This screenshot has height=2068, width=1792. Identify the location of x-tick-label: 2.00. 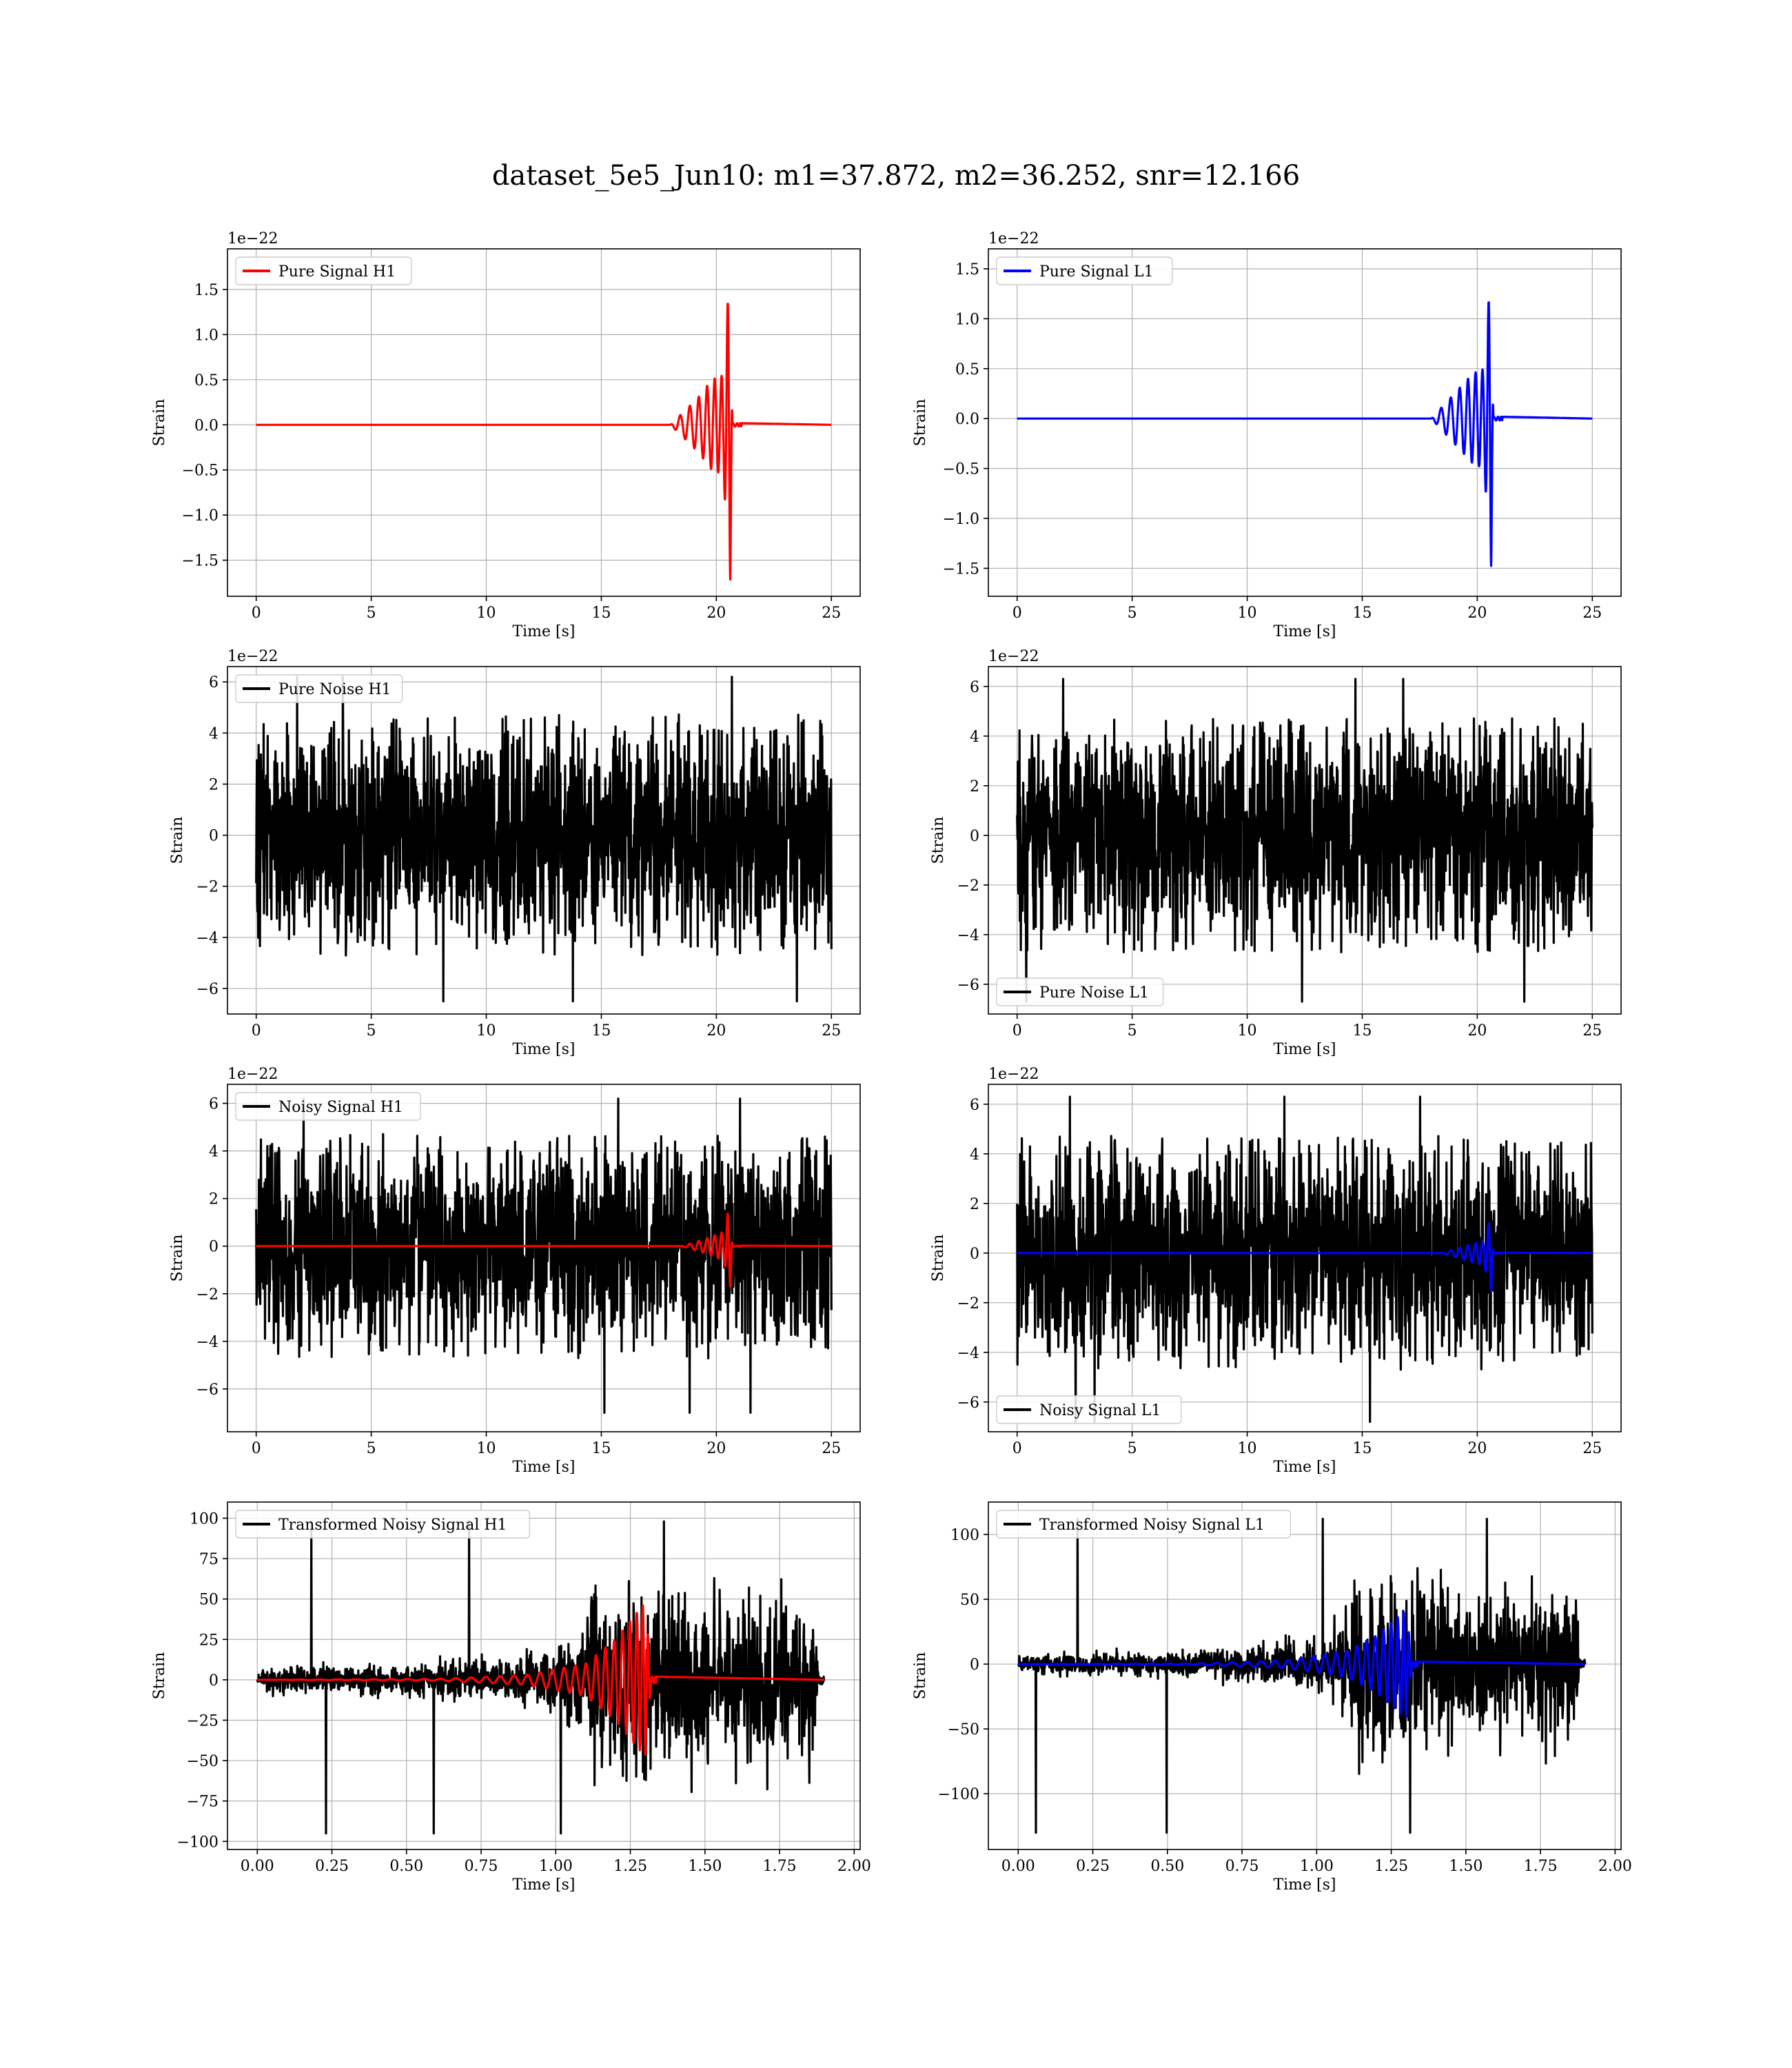
(1615, 1867).